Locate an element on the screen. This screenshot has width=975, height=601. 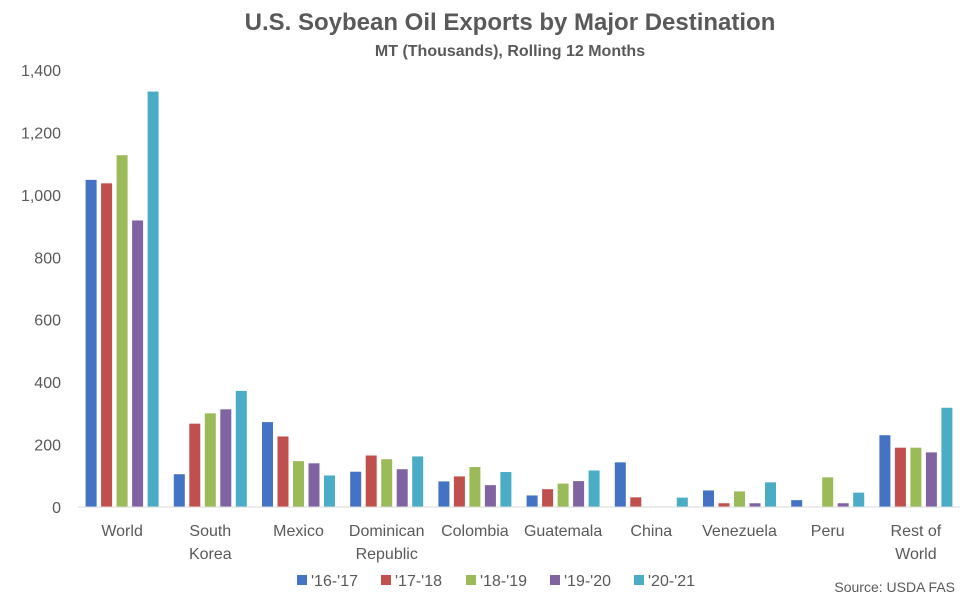
y-axis: 0 200 400 600 800 1,000 1,200 1,400 is located at coordinates (41, 290).